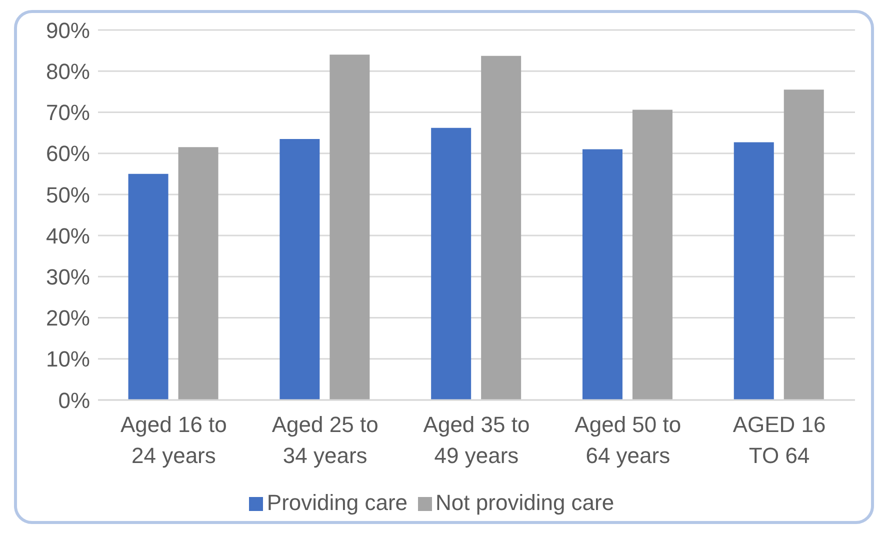  What do you see at coordinates (337, 502) in the screenshot?
I see `legend-label: Providing care` at bounding box center [337, 502].